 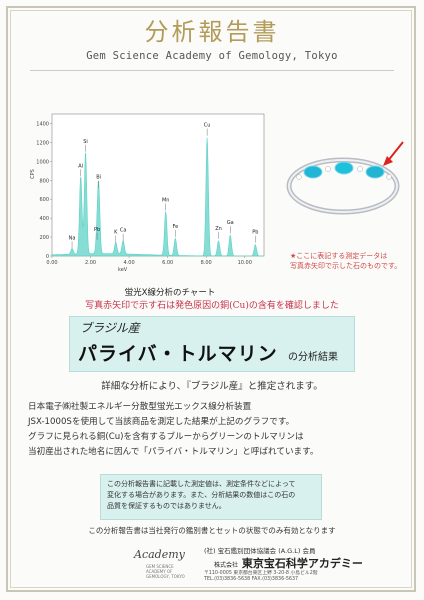 I want to click on academy-logo-subtext: GEM SCIENCE ACADEMY OF GEMOLOGY, TOKYO, so click(x=165, y=571).